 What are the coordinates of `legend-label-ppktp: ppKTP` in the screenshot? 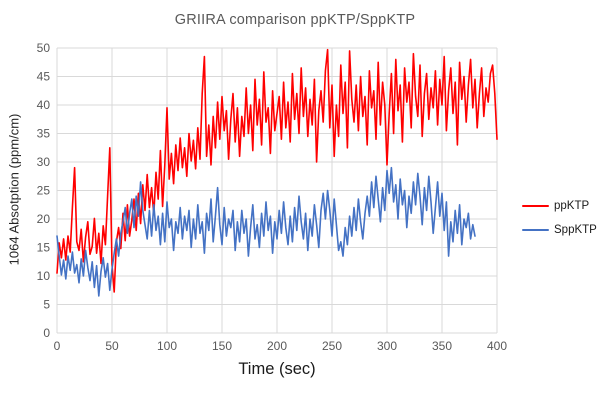 It's located at (572, 206).